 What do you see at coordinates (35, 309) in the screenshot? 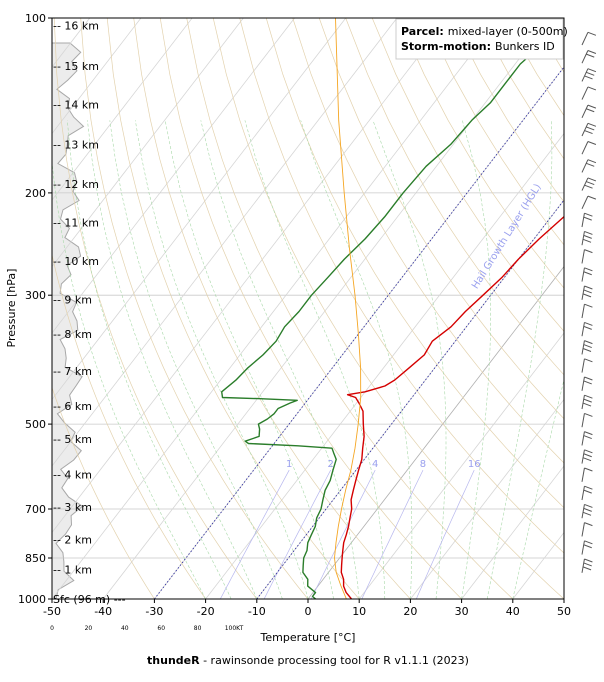
I see `y-axis-ticks: 100 200 300 500 700 850 1000` at bounding box center [35, 309].